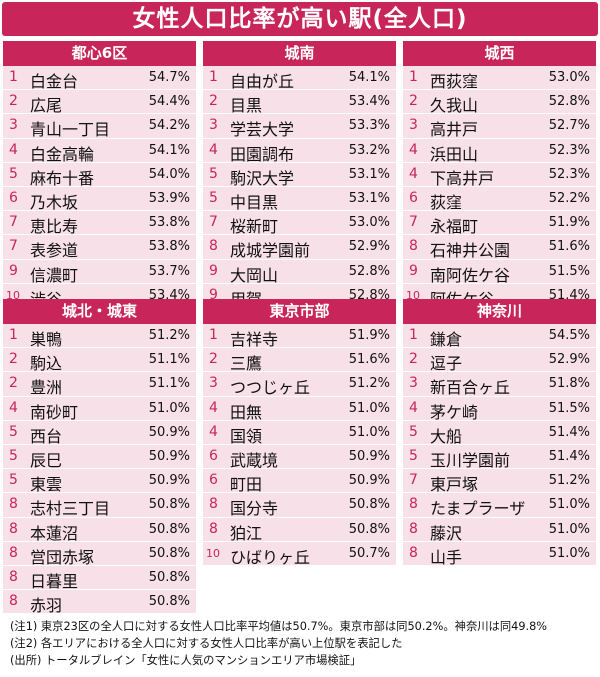 The height and width of the screenshot is (677, 600). Describe the element at coordinates (99, 336) in the screenshot. I see `ranking-row: 1 巣鴨 51.2%` at that location.